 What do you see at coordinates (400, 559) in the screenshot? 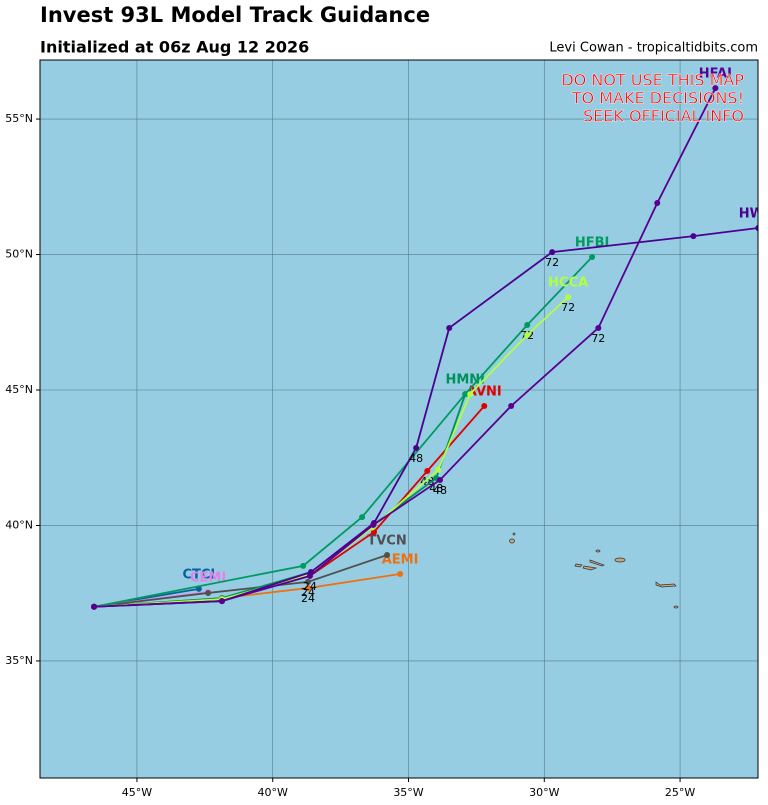
I see `track-name: AEMI` at bounding box center [400, 559].